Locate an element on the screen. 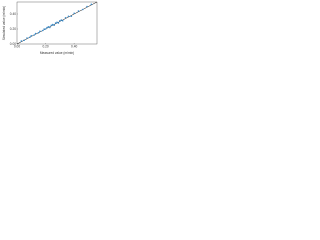  x-tick-label: 0.40 is located at coordinates (74, 46).